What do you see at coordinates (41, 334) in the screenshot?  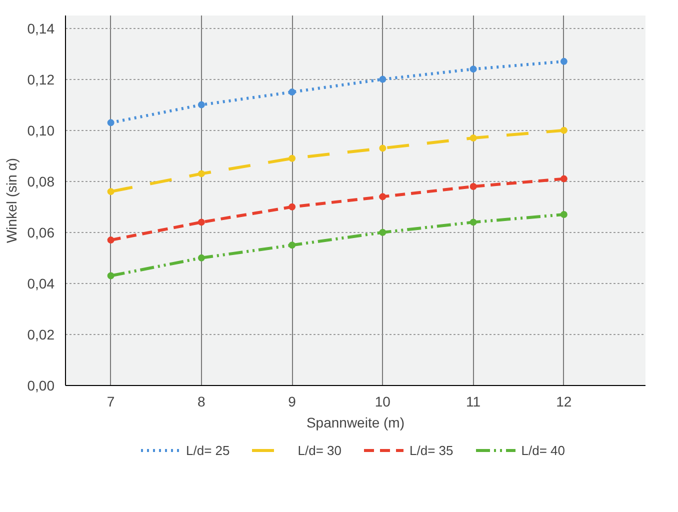 I see `y-tick-label: 0,02` at bounding box center [41, 334].